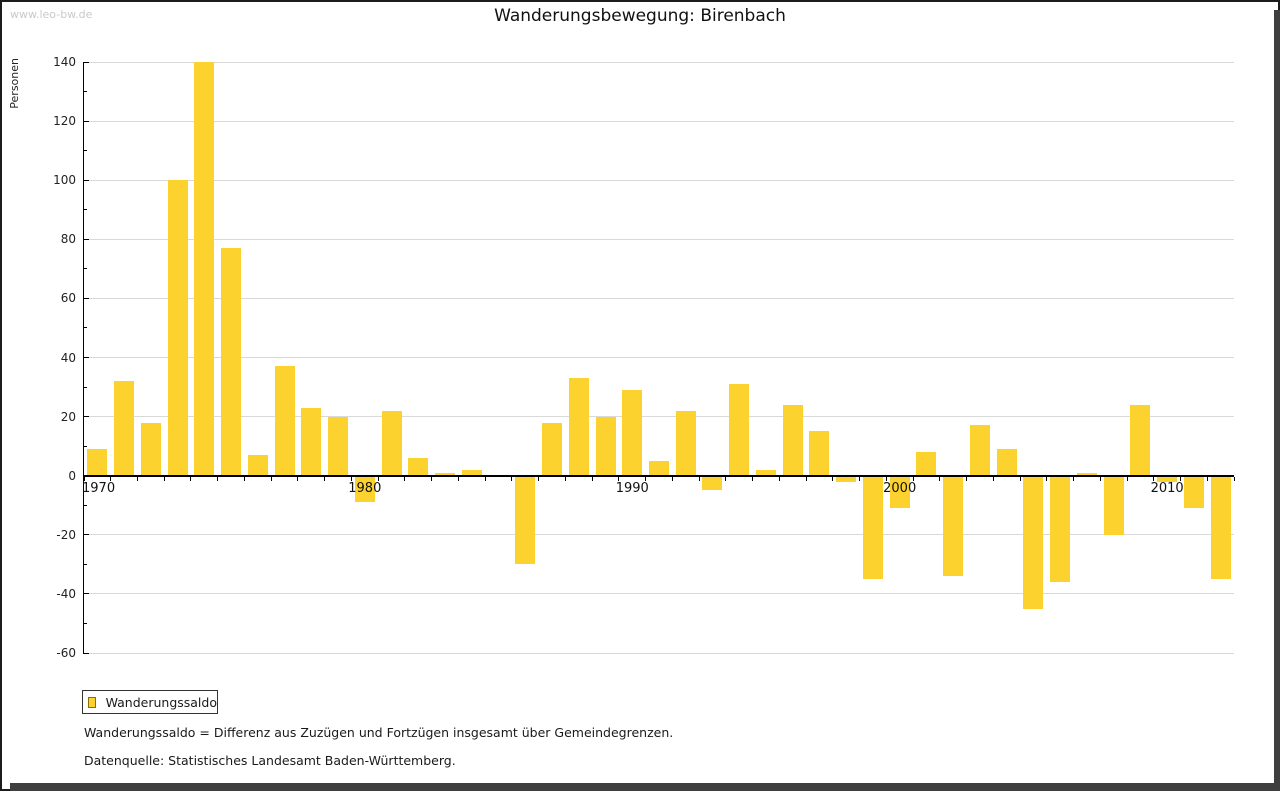  What do you see at coordinates (86, 535) in the screenshot?
I see `y-tick--20` at bounding box center [86, 535].